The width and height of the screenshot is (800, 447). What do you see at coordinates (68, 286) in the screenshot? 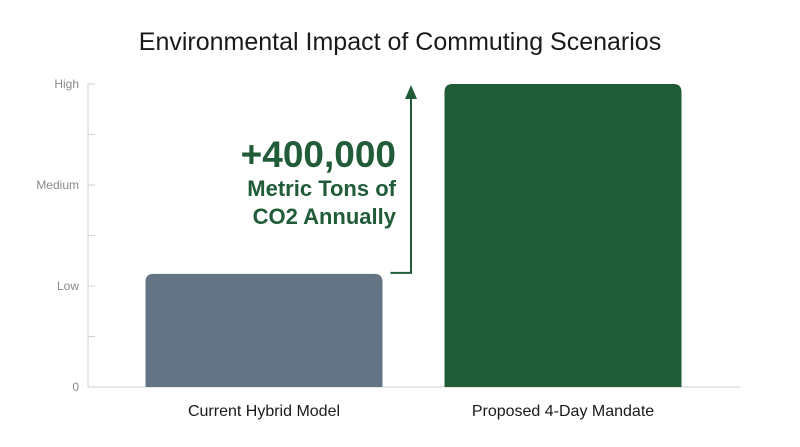
I see `y-tick-label: Low` at bounding box center [68, 286].